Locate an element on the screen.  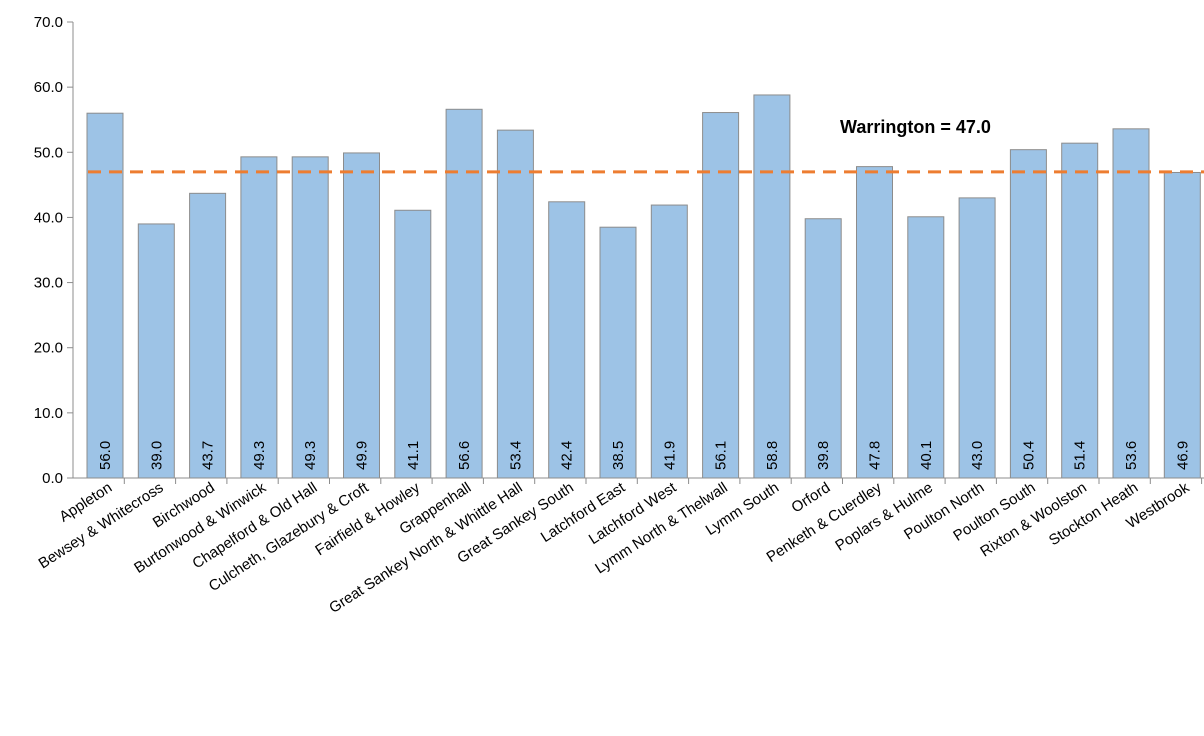
data-label: 43.0 is located at coordinates (977, 455).